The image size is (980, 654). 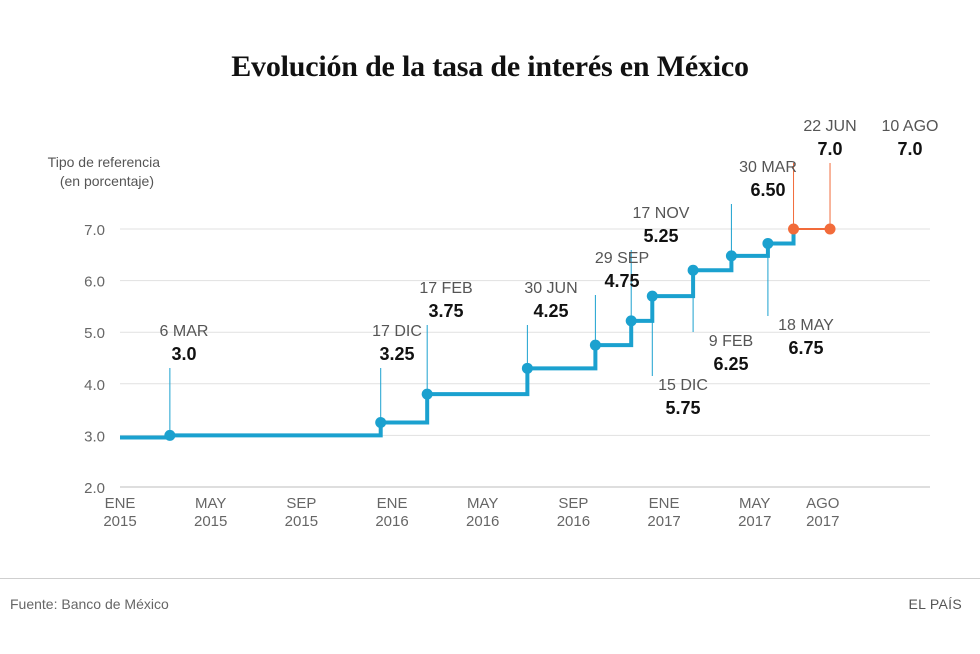 What do you see at coordinates (767, 190) in the screenshot?
I see `annotation-value: 6.50` at bounding box center [767, 190].